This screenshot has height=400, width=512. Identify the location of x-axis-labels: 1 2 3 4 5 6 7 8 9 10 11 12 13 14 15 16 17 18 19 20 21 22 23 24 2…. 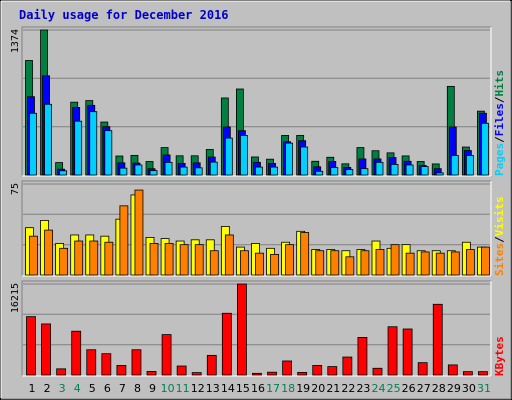
(260, 388).